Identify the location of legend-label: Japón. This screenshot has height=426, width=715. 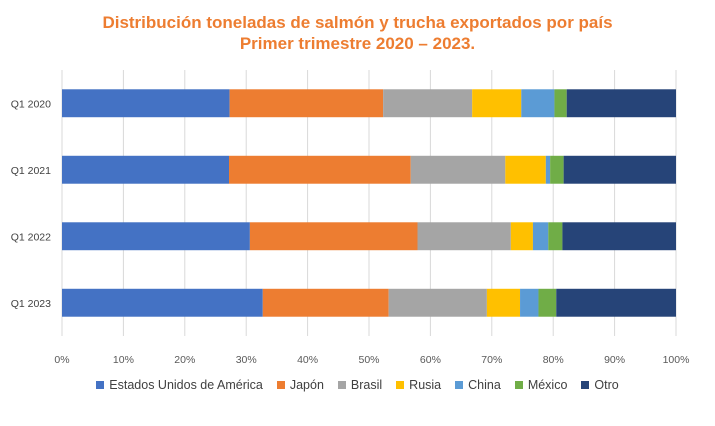
(306, 385).